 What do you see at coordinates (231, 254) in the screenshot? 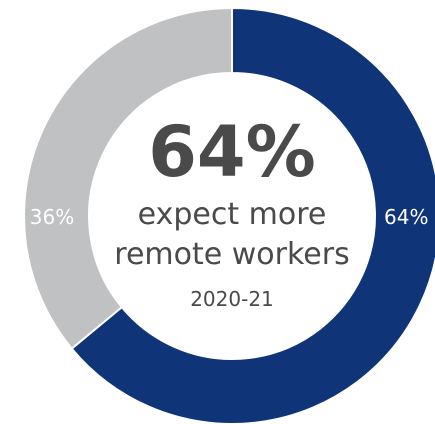
I see `center-line-2: remote workers` at bounding box center [231, 254].